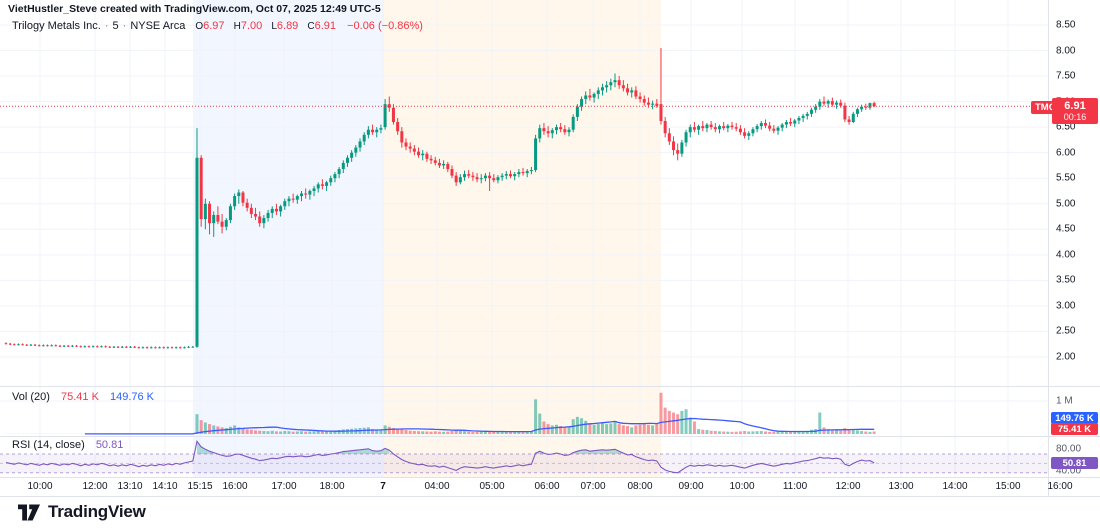 This screenshot has height=529, width=1100. What do you see at coordinates (437, 486) in the screenshot?
I see `time-axis-label: 04:00` at bounding box center [437, 486].